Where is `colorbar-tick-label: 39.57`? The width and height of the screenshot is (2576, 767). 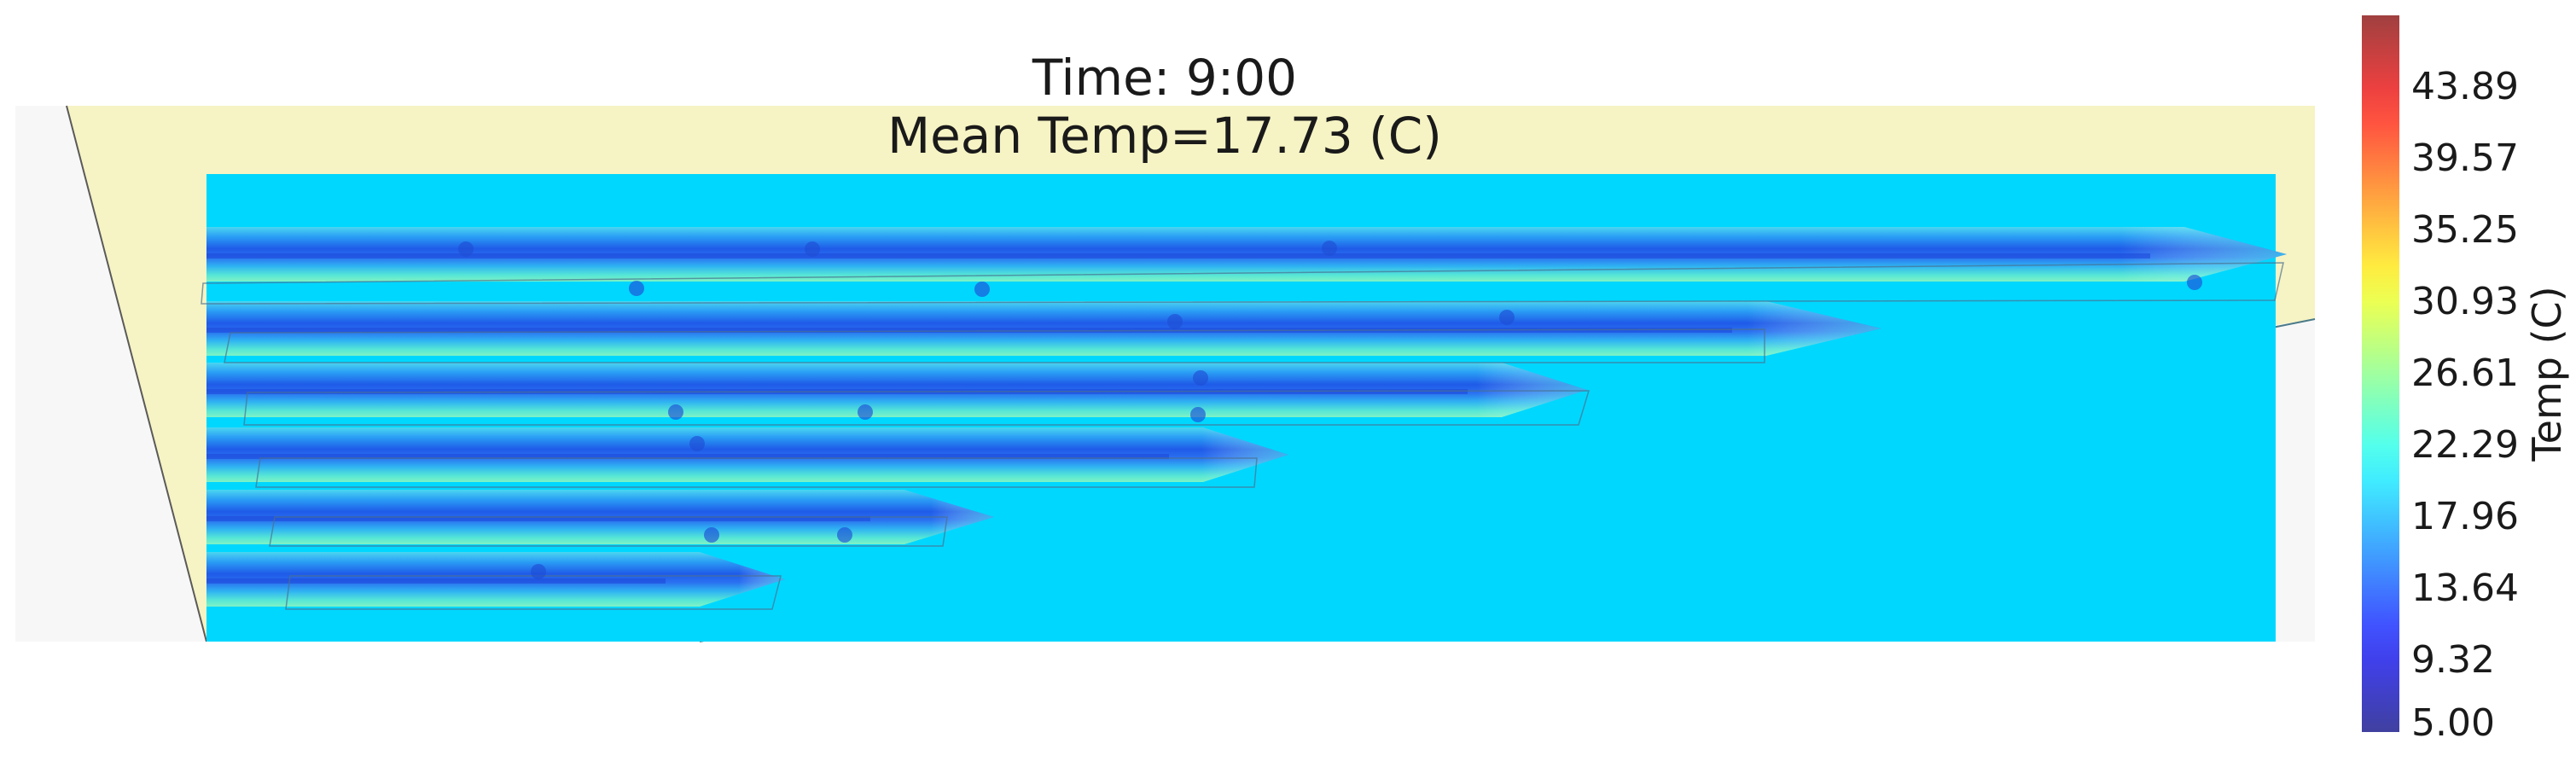
colorbar-tick-label: 39.57 is located at coordinates (2465, 158).